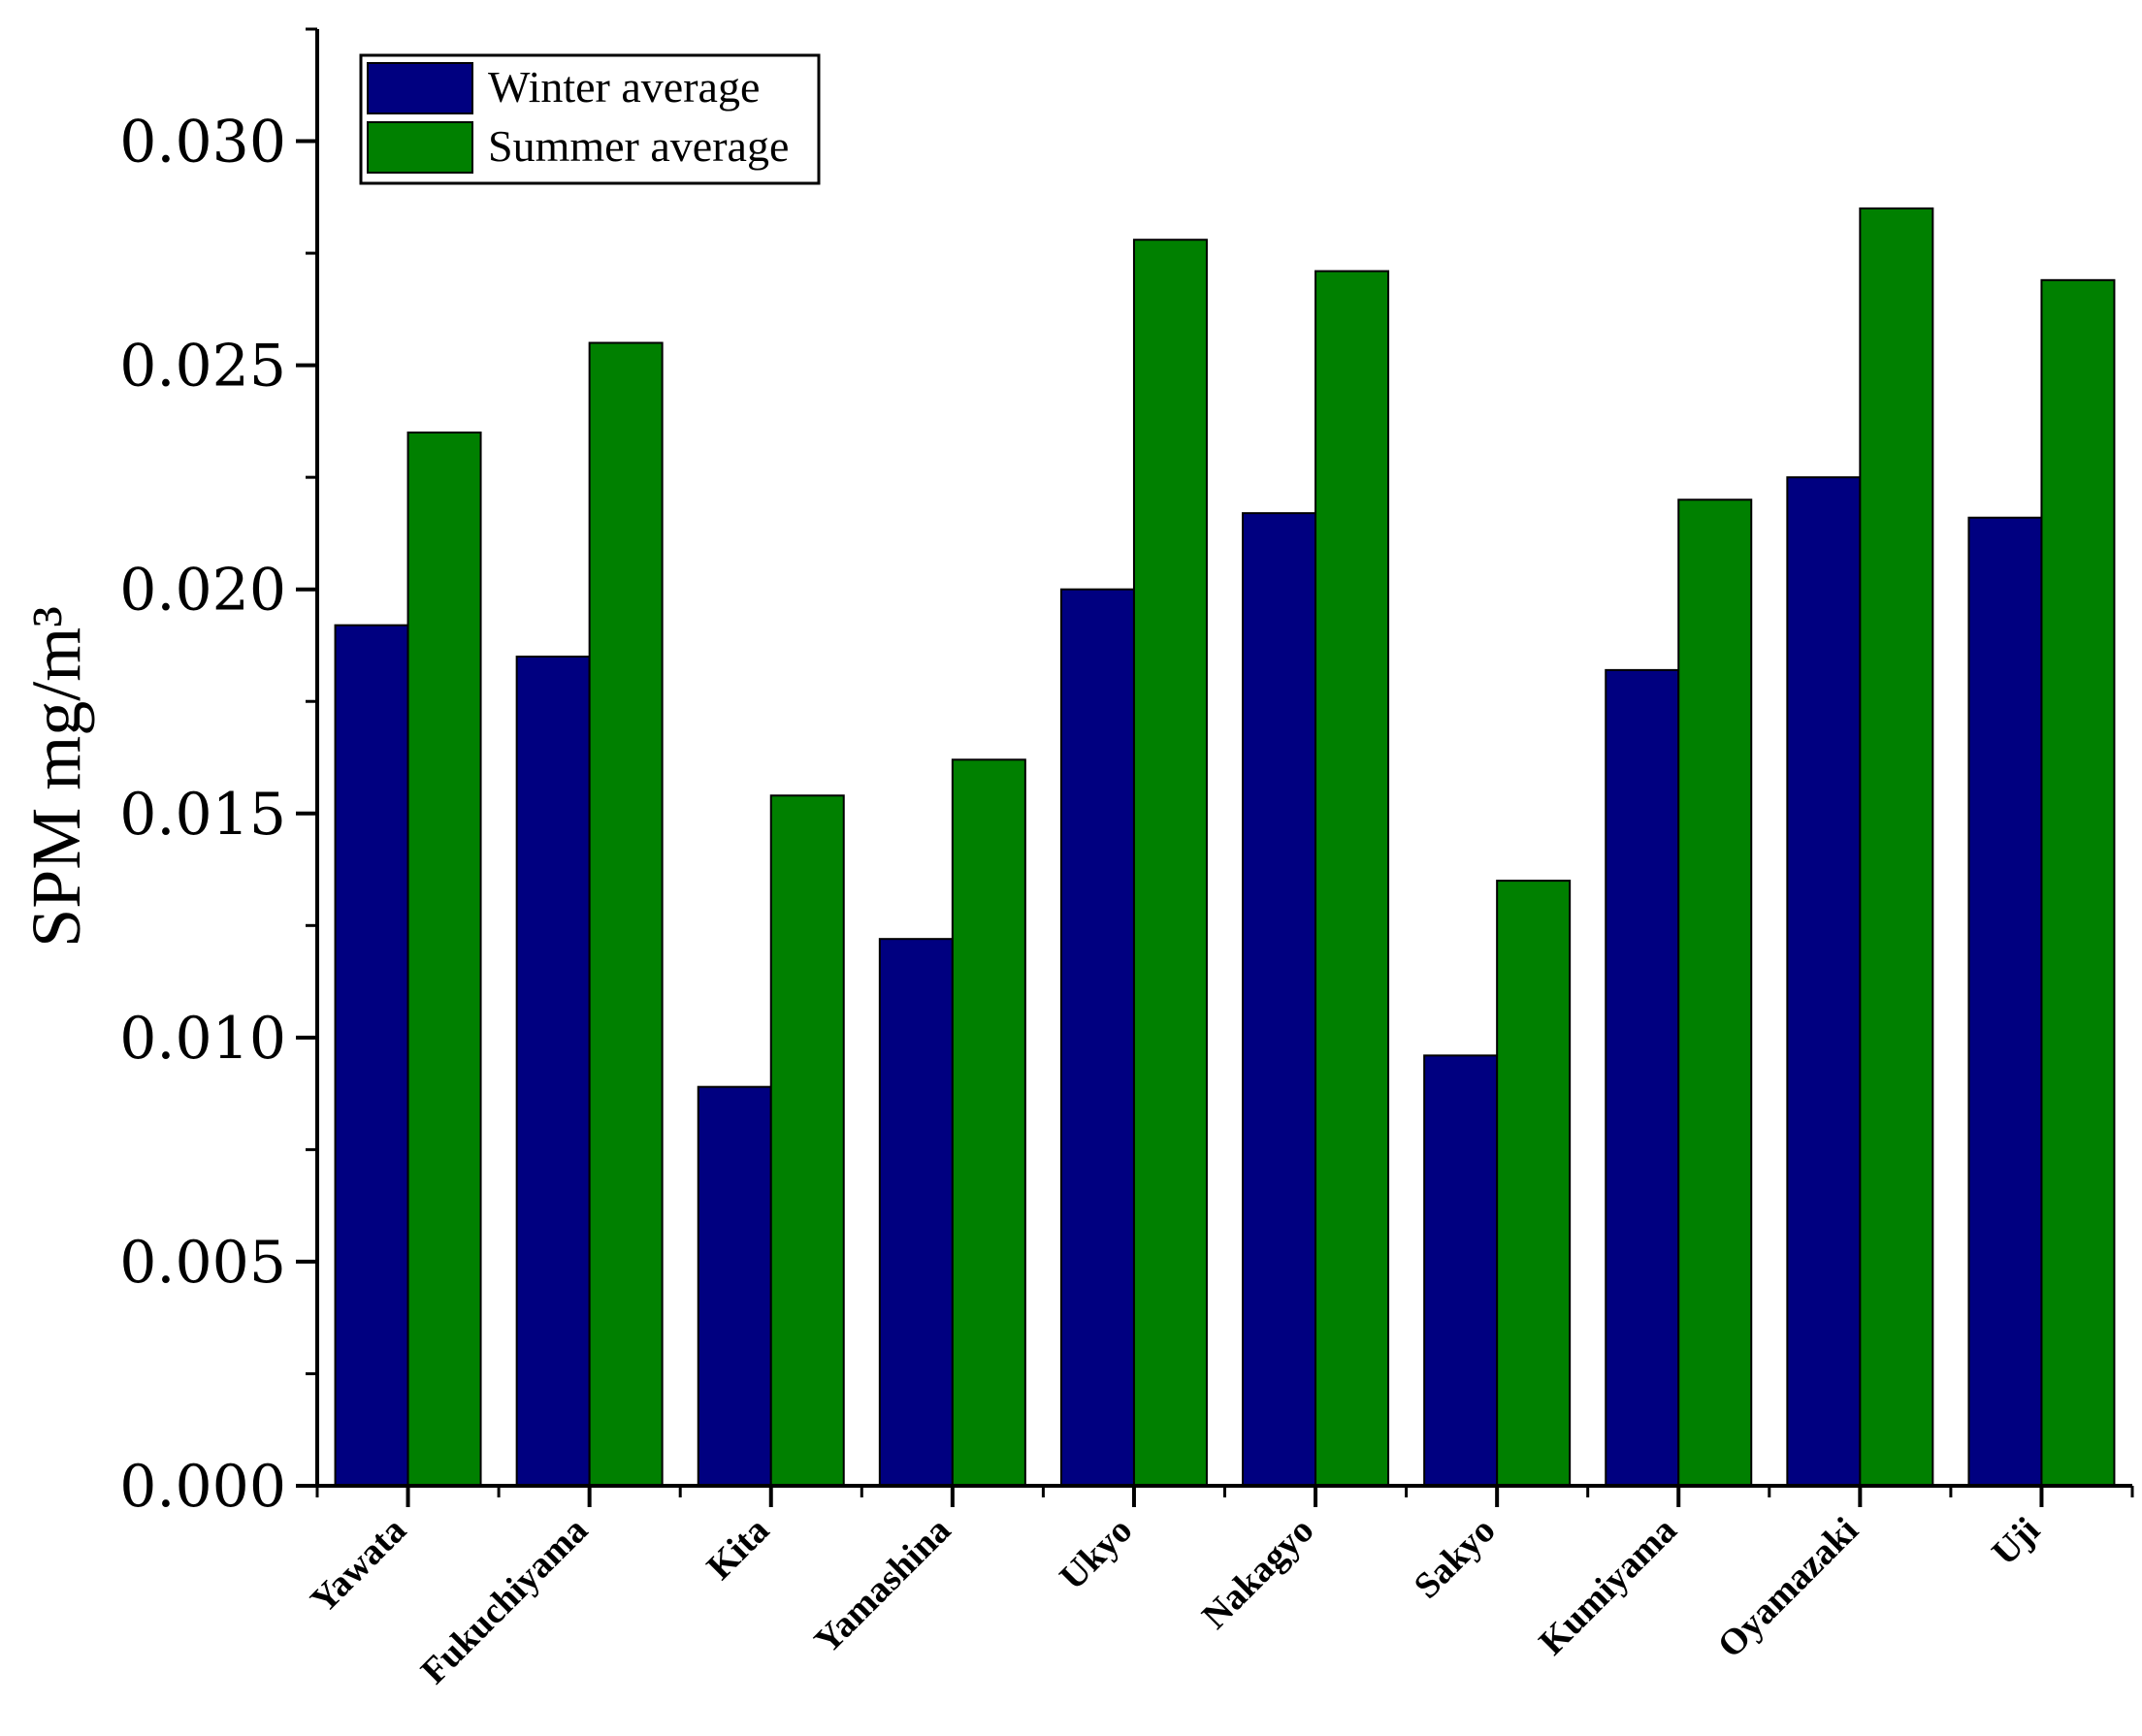  Describe the element at coordinates (734, 1286) in the screenshot. I see `bar-winter-average-kita` at that location.